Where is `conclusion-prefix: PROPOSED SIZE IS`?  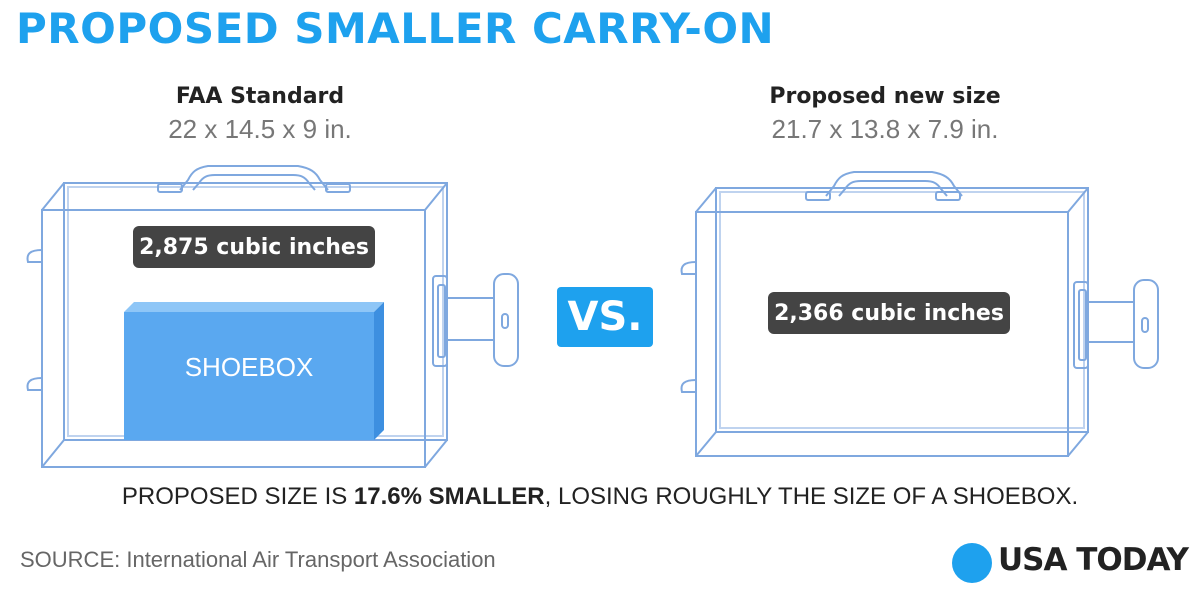 conclusion-prefix: PROPOSED SIZE IS is located at coordinates (237, 496).